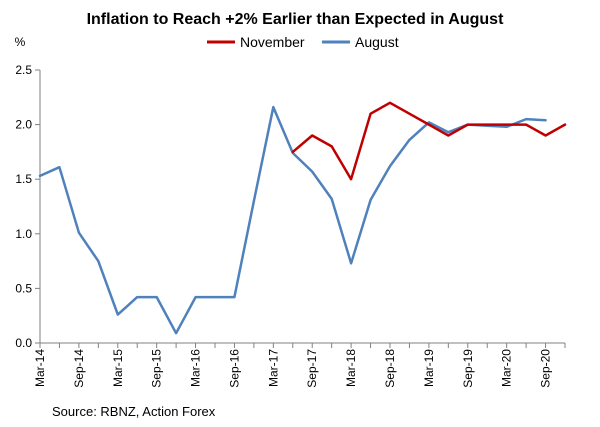 Image resolution: width=600 pixels, height=427 pixels. I want to click on legend: November August, so click(303, 42).